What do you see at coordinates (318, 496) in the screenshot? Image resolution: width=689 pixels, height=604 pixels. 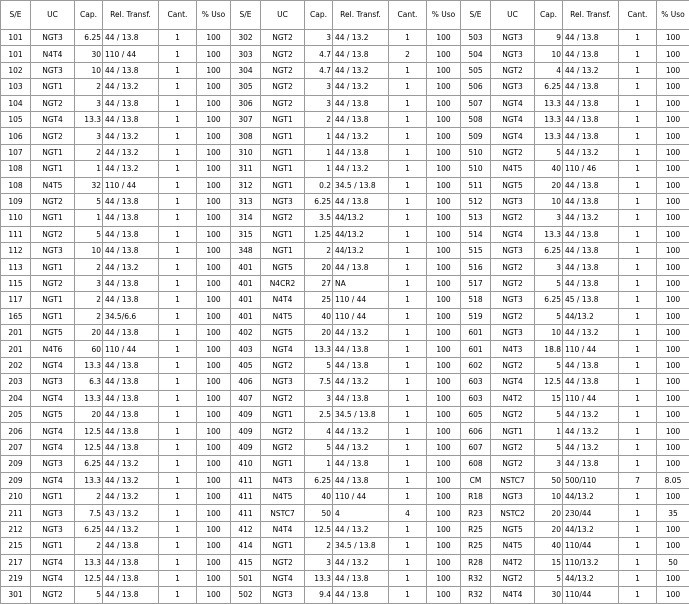 I see `table-cell: 40` at bounding box center [318, 496].